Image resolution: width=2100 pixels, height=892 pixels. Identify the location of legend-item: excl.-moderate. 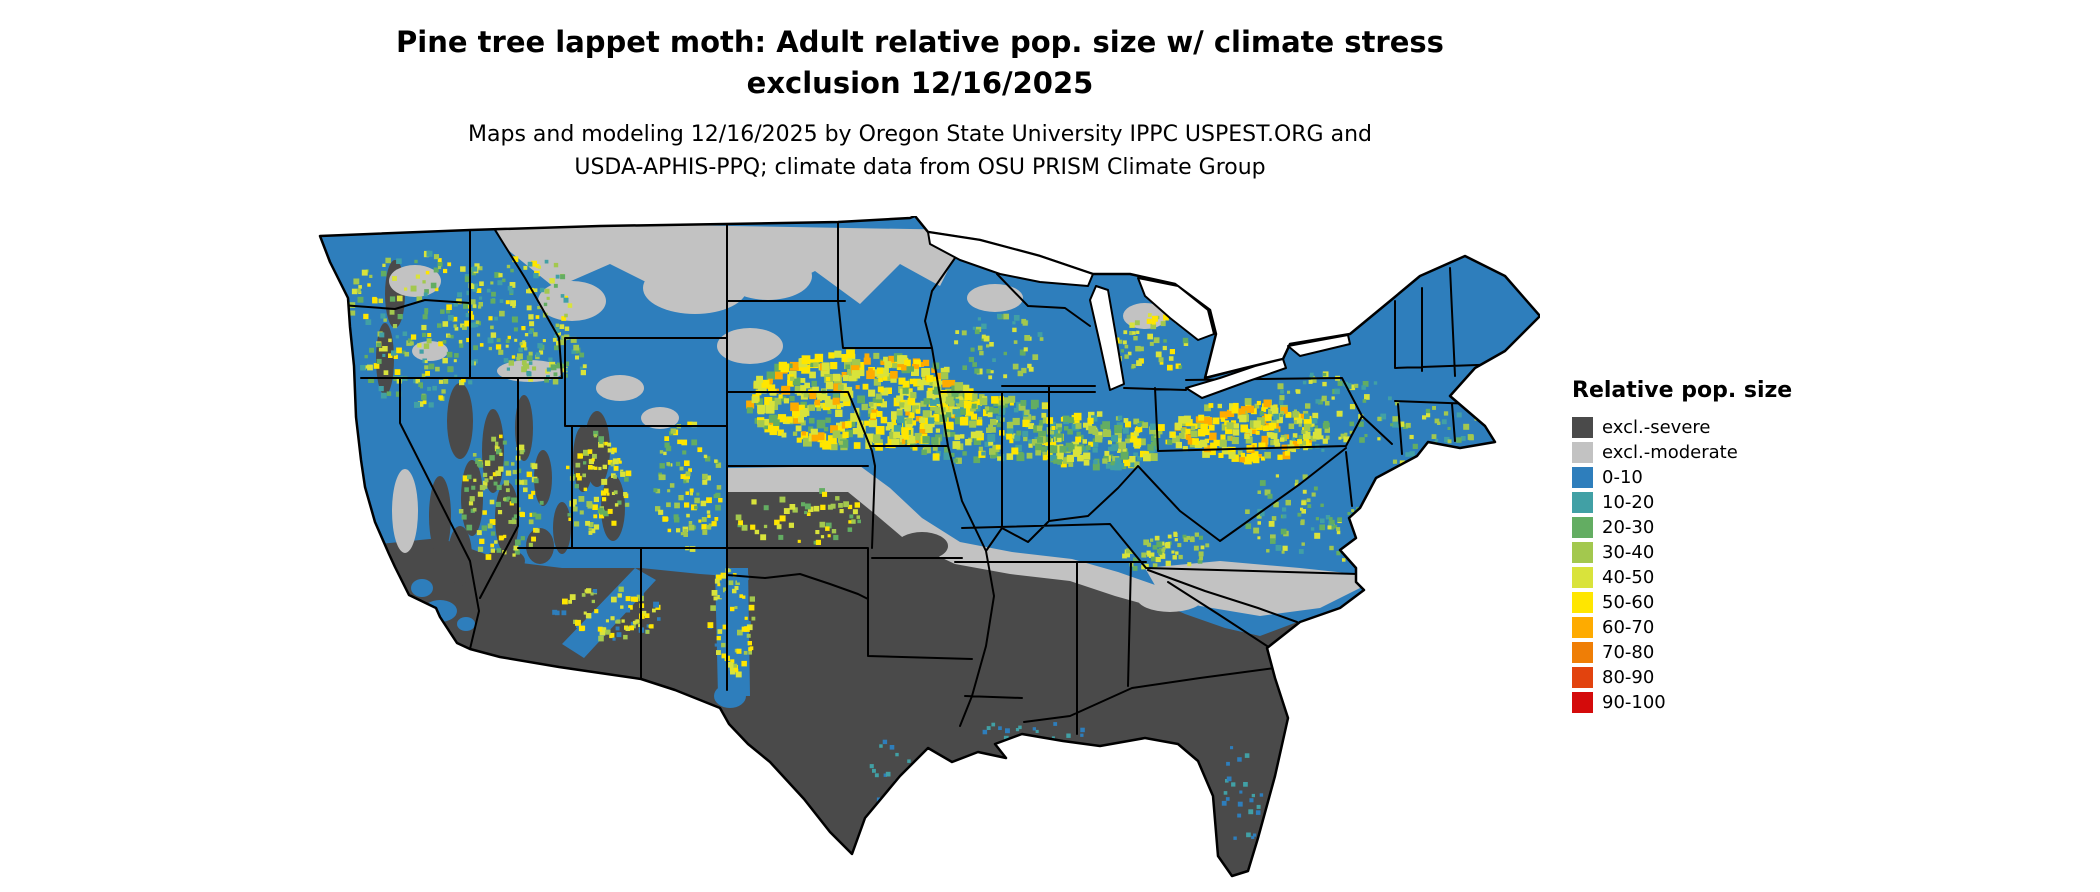
(1682, 452).